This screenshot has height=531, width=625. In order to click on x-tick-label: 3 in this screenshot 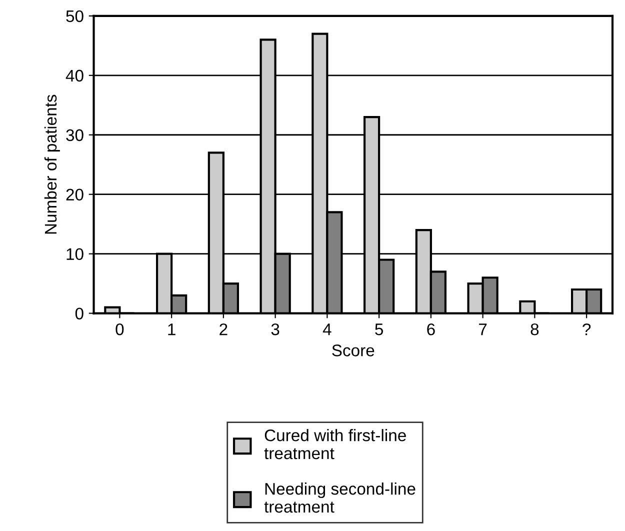, I will do `click(275, 329)`.